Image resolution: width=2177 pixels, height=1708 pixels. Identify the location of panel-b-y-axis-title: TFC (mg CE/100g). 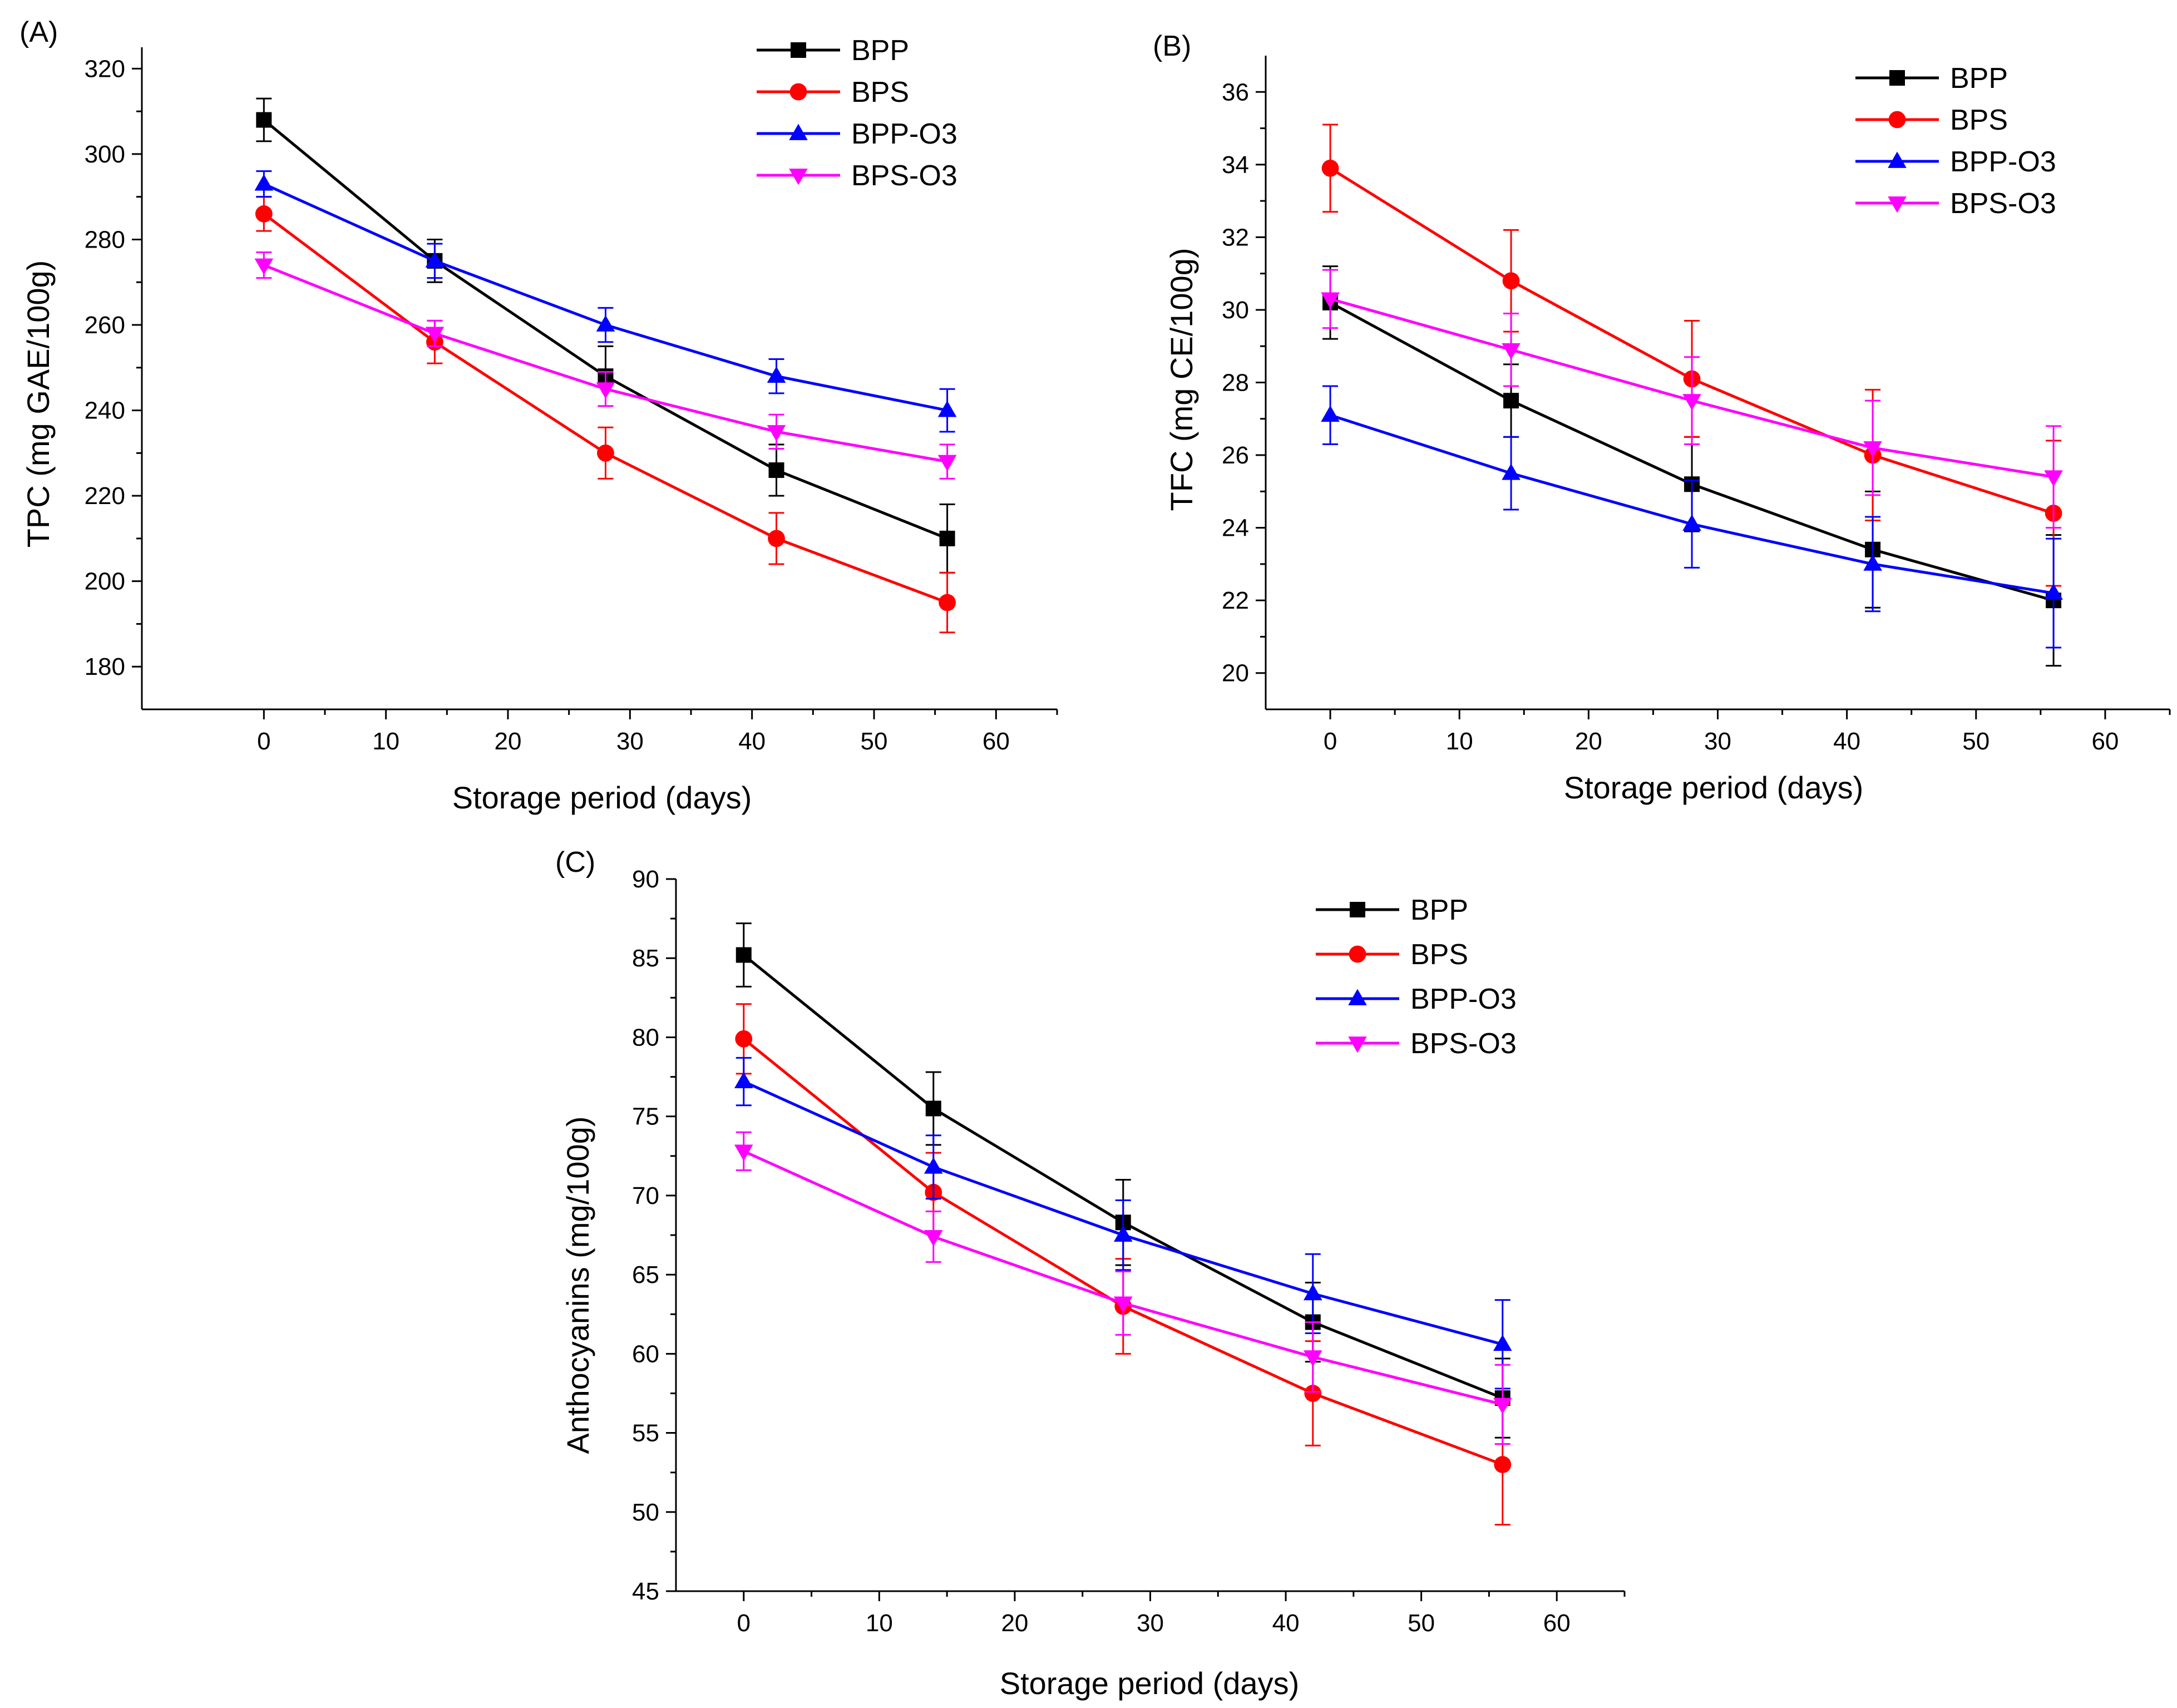
(1181, 380).